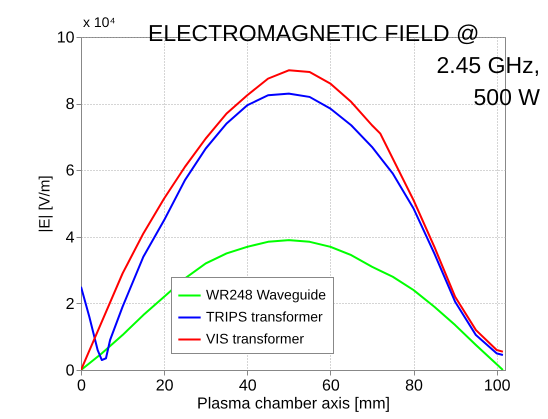 The height and width of the screenshot is (419, 548). What do you see at coordinates (70, 371) in the screenshot?
I see `y-tick-label: 0` at bounding box center [70, 371].